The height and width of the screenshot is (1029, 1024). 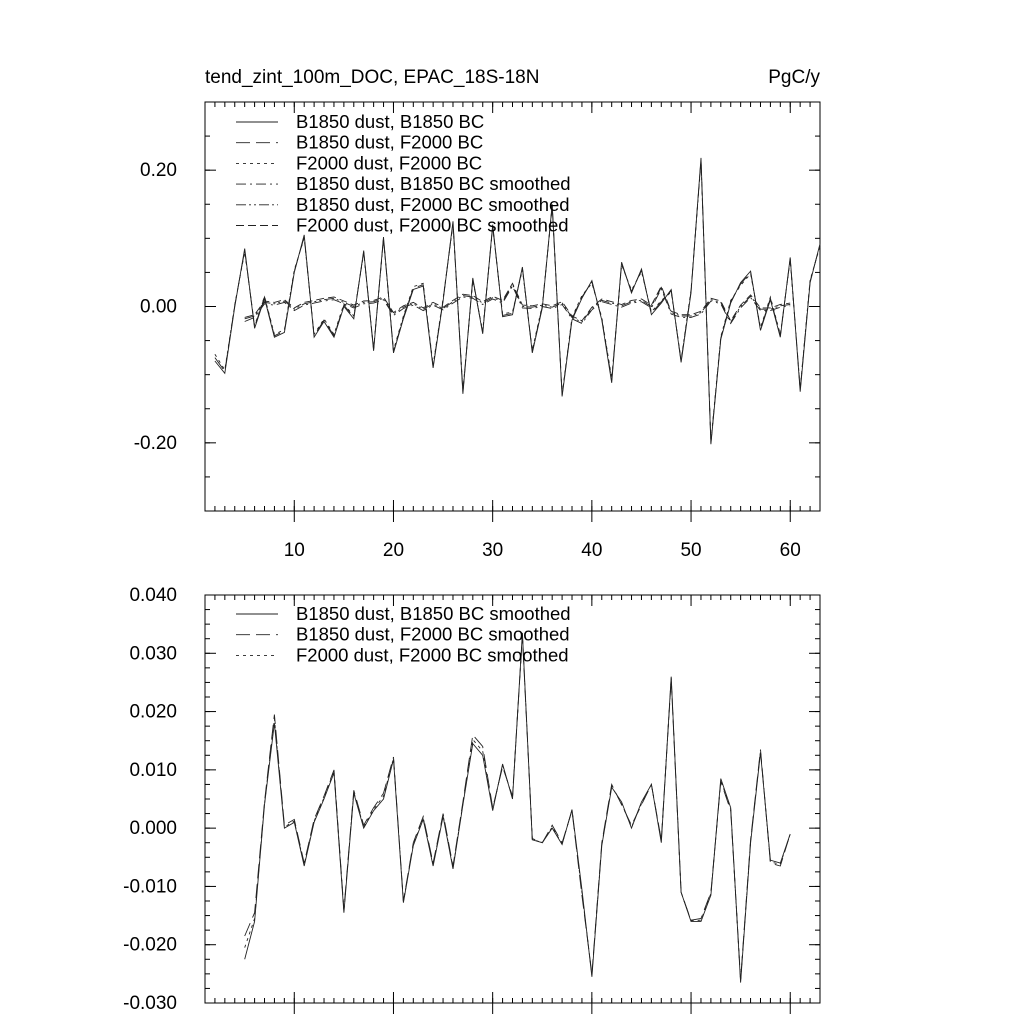 What do you see at coordinates (492, 550) in the screenshot?
I see `x-tick-label: 30` at bounding box center [492, 550].